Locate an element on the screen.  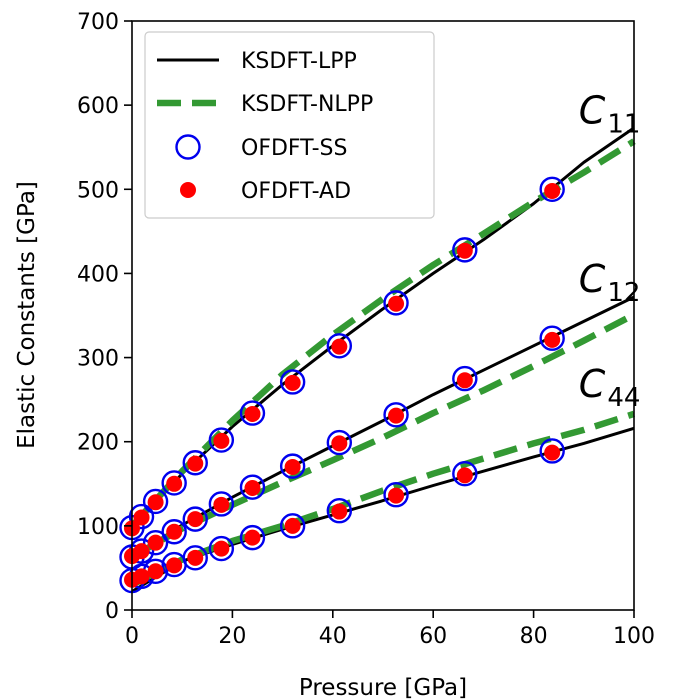
annotation-subscript: 11 is located at coordinates (623, 125).